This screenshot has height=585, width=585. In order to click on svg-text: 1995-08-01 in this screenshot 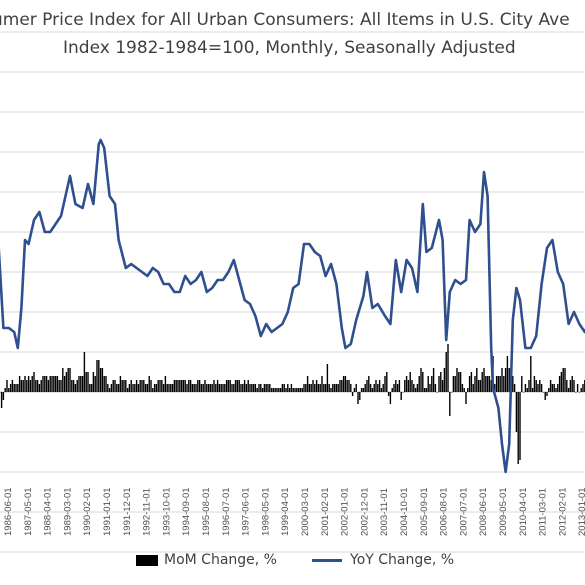, I will do `click(206, 511)`.